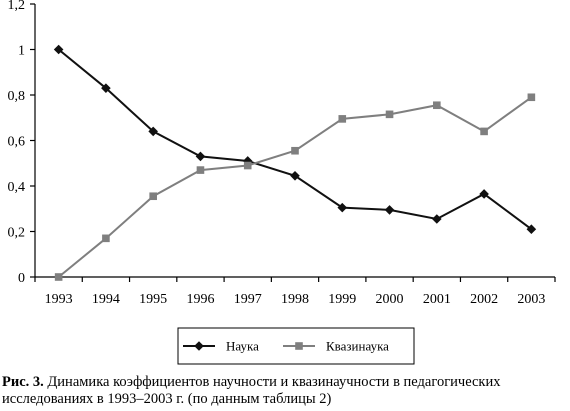  What do you see at coordinates (531, 299) in the screenshot?
I see `x-tick-label: 2003` at bounding box center [531, 299].